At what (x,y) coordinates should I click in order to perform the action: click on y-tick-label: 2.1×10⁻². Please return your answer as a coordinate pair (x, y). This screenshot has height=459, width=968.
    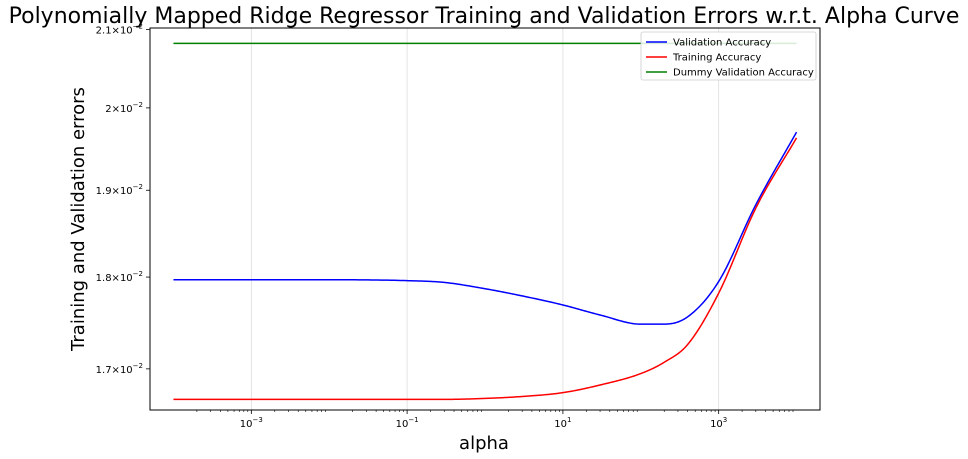
    Looking at the image, I should click on (119, 30).